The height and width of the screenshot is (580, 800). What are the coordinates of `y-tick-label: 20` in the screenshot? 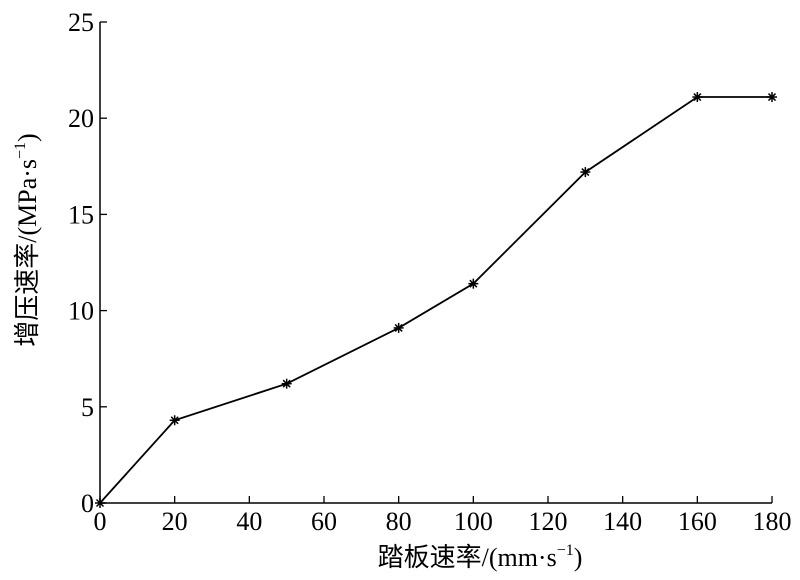 It's located at (81, 118).